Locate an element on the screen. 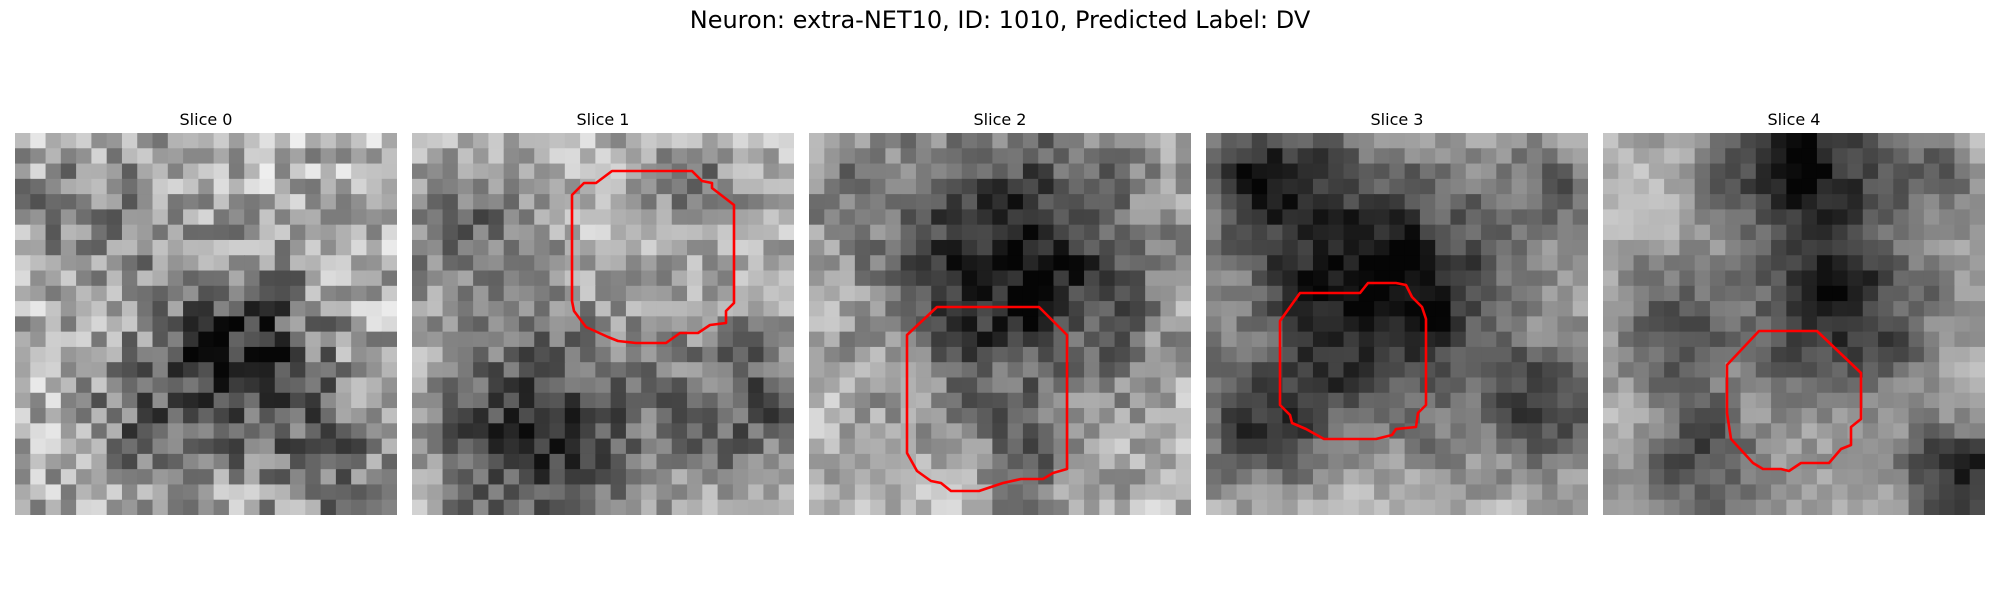 This screenshot has height=600, width=2000. slice-panel-3: Slice 3 is located at coordinates (1397, 311).